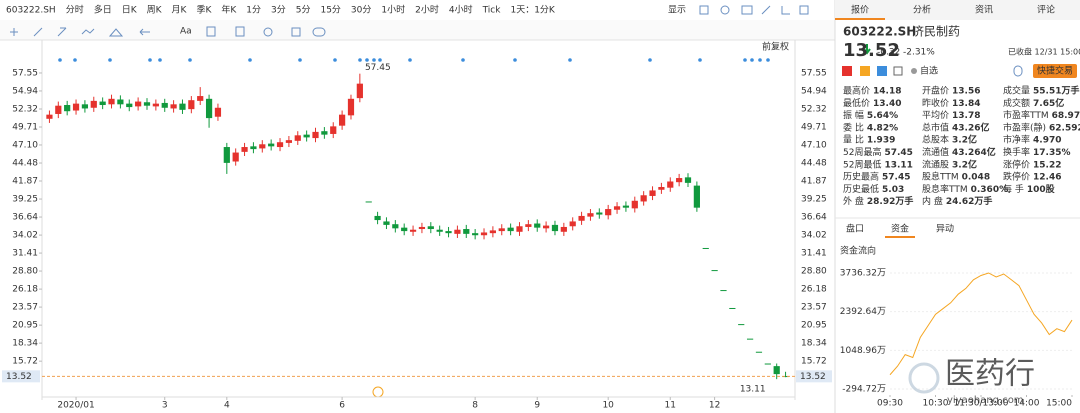 The width and height of the screenshot is (1080, 413). What do you see at coordinates (25, 200) in the screenshot?
I see `y-tick-label: 39.25` at bounding box center [25, 200].